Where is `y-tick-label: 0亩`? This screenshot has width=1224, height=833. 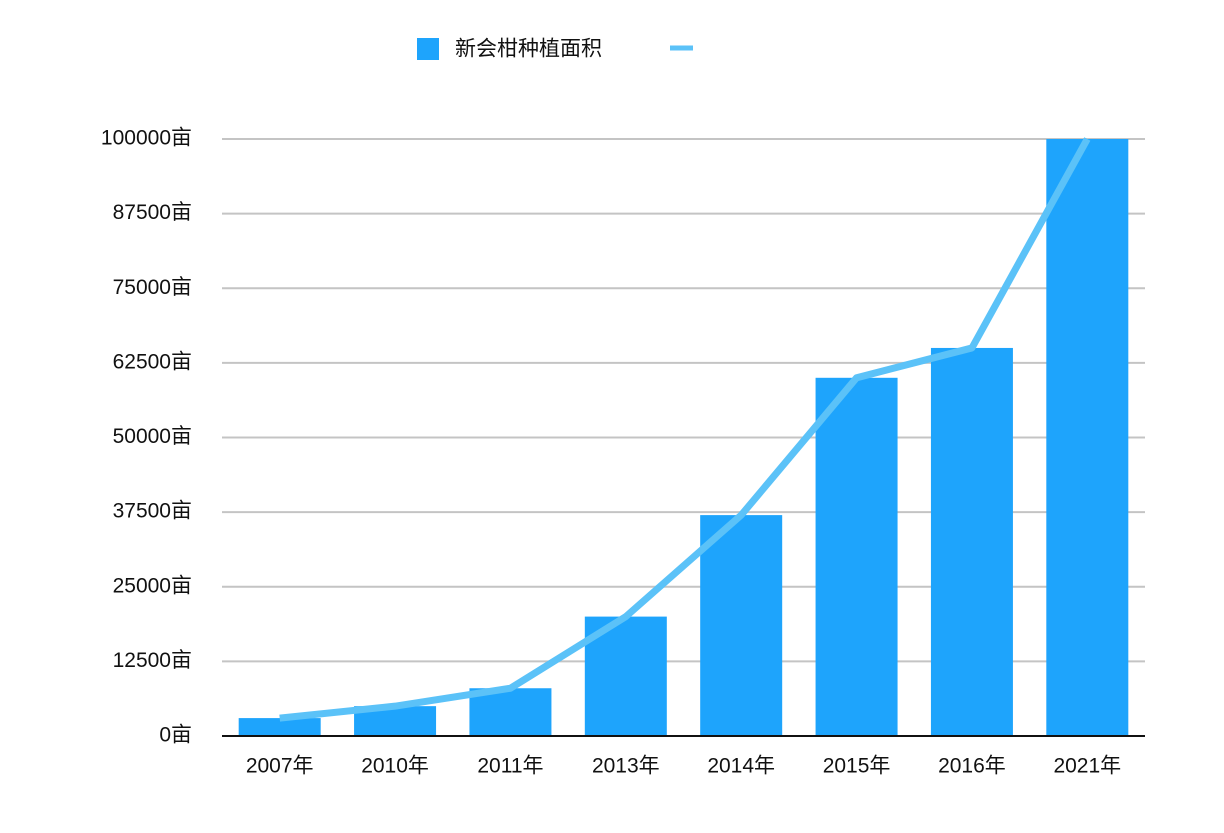
y-tick-label: 0亩 is located at coordinates (175, 735).